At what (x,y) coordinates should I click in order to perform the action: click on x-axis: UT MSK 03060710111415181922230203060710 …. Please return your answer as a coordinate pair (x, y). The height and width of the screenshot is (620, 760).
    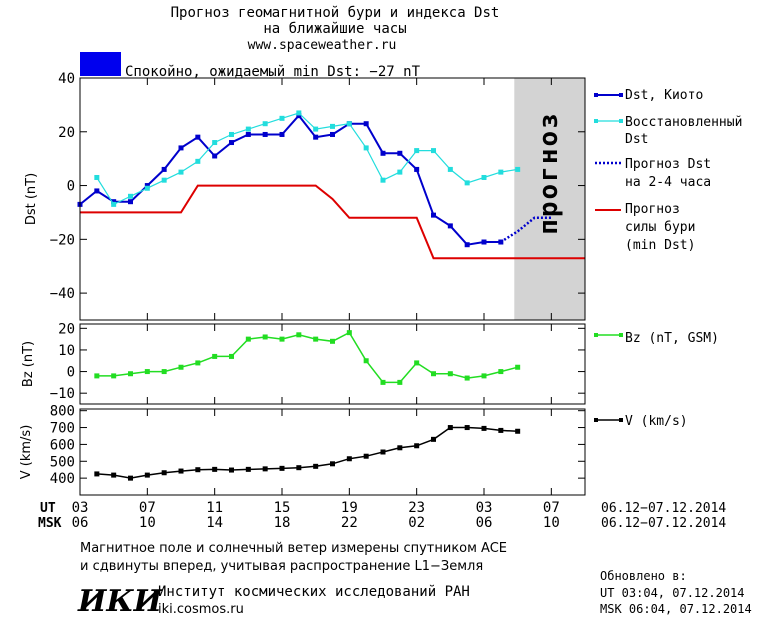
    Looking at the image, I should click on (382, 515).